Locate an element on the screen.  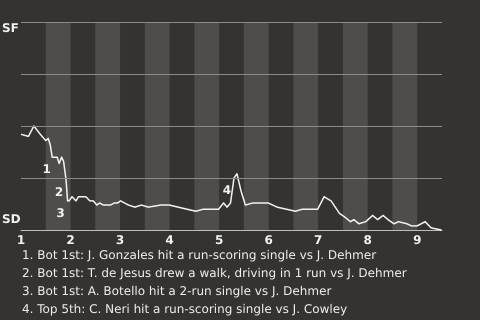
x-tick-label: 9 is located at coordinates (417, 240).